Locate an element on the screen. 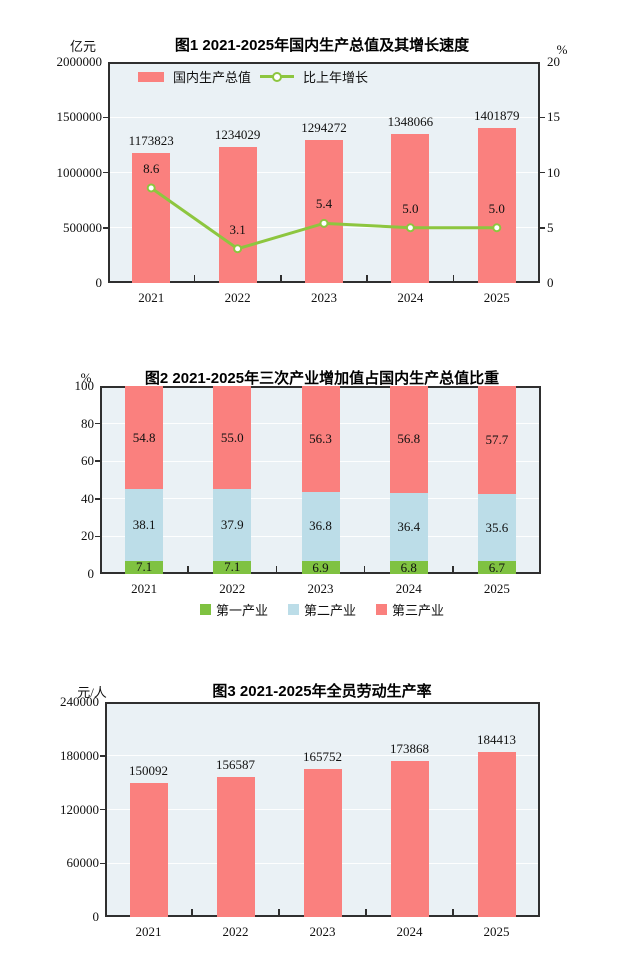  segment-value-label: 36.8 is located at coordinates (320, 526).